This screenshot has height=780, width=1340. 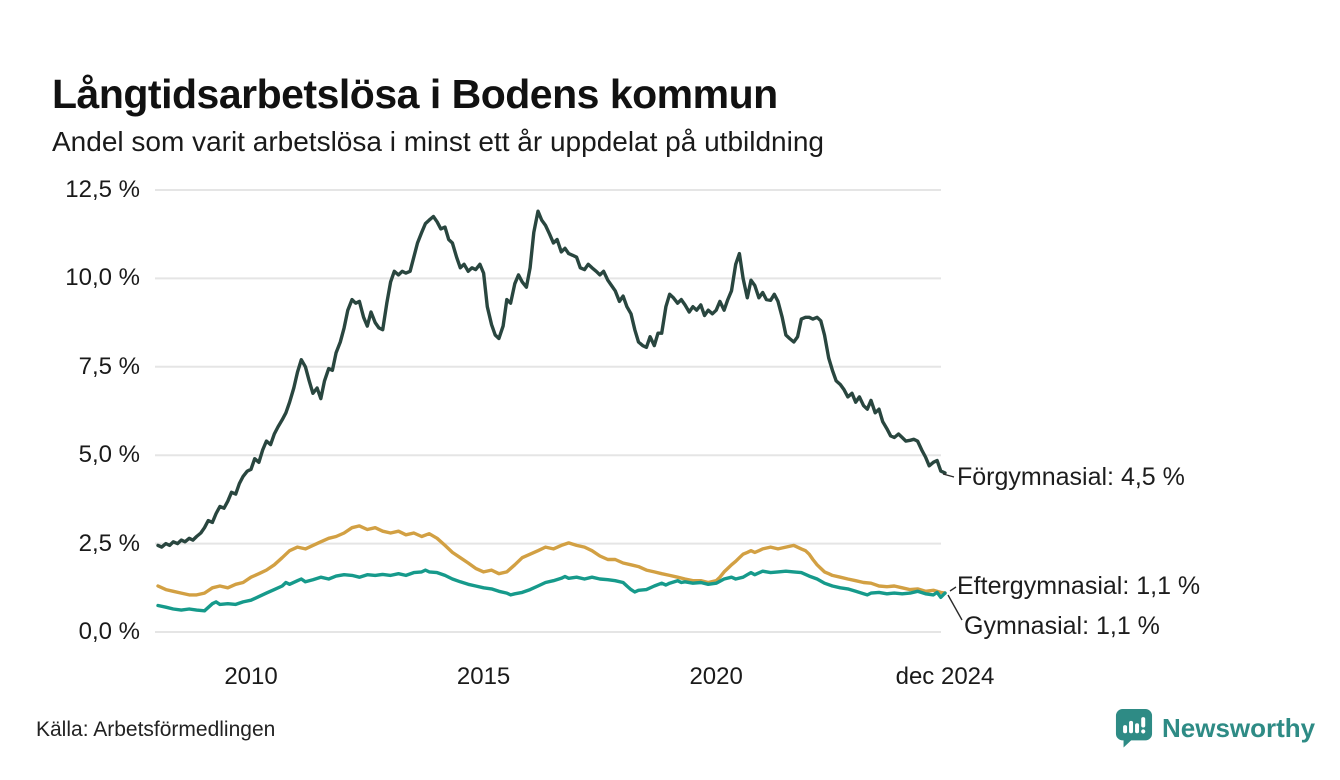 I want to click on y-axis-tick-12-5: 12,5 %, so click(x=102, y=189).